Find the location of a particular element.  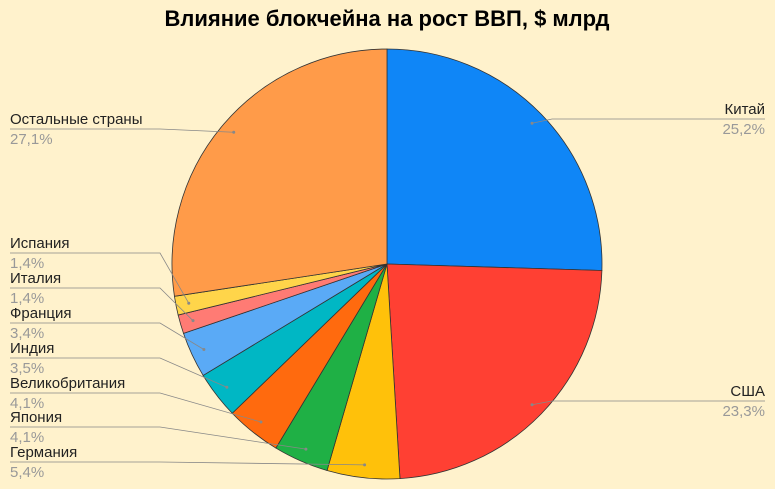

slice-value: 23,3% is located at coordinates (743, 411).